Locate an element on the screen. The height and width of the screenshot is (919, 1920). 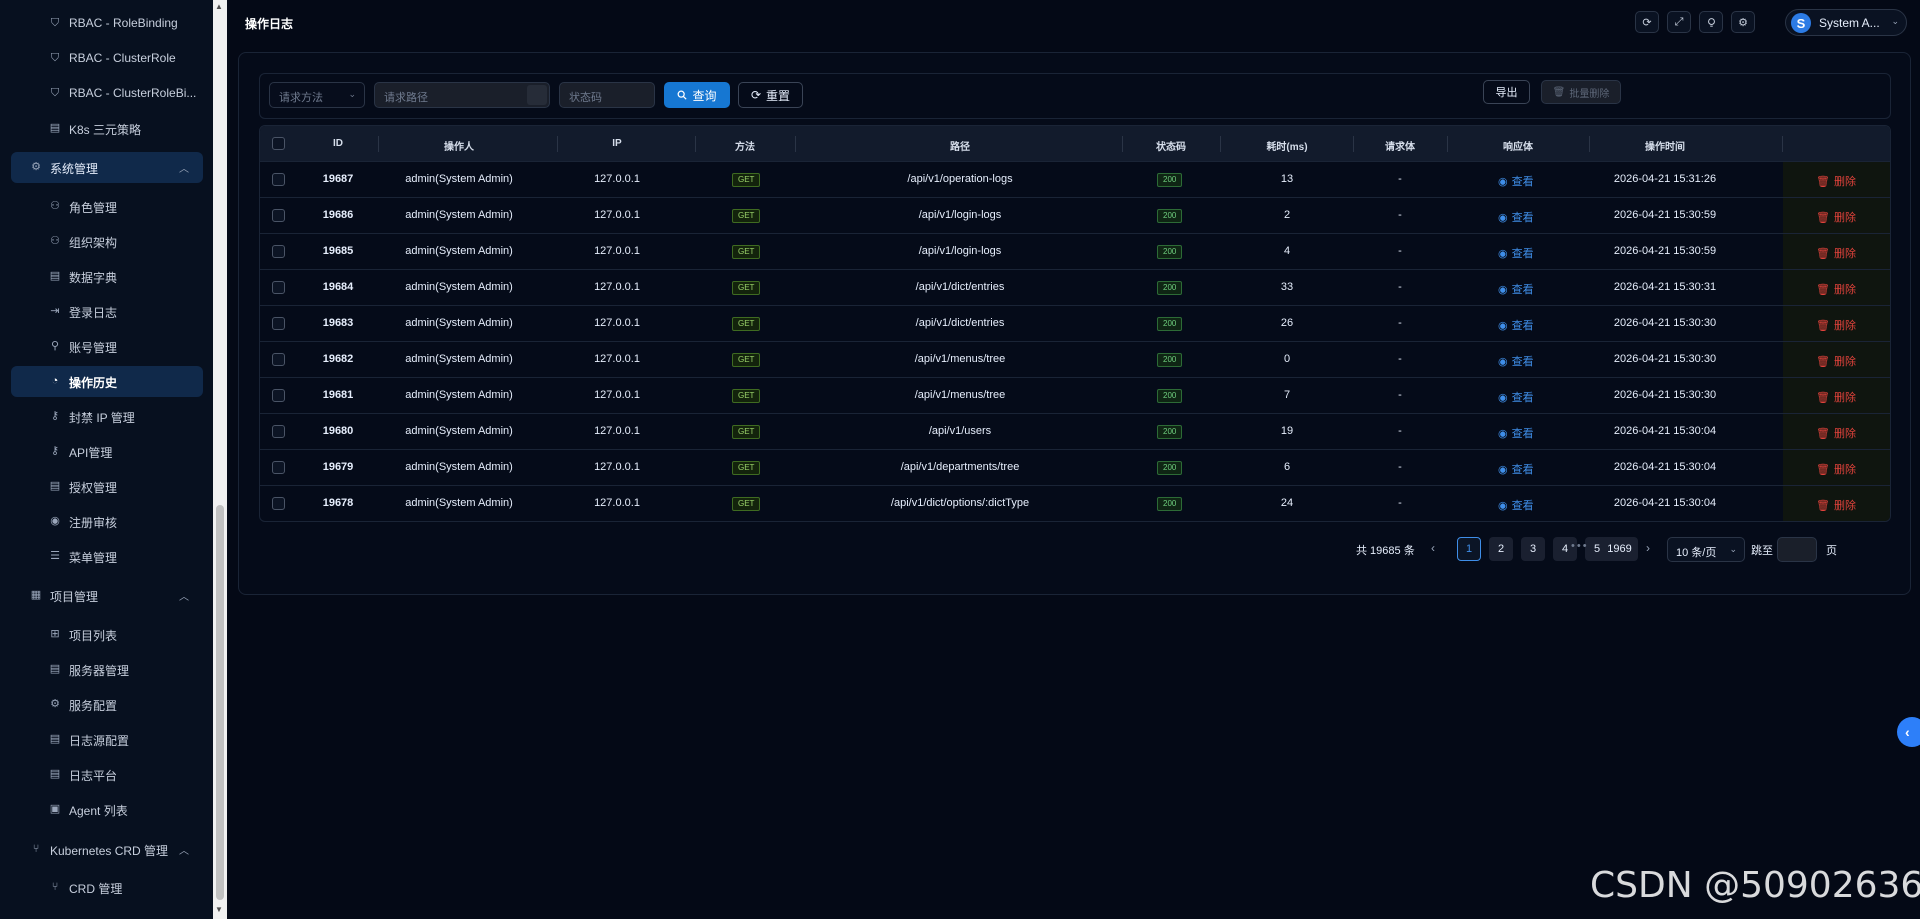
sidebar-scrollbar-thumb is located at coordinates (220, 702).